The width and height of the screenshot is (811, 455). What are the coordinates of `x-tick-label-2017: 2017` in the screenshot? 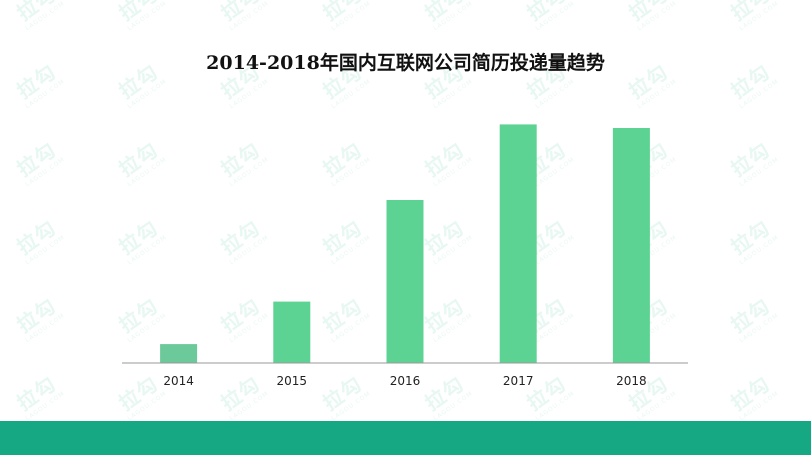 It's located at (518, 381).